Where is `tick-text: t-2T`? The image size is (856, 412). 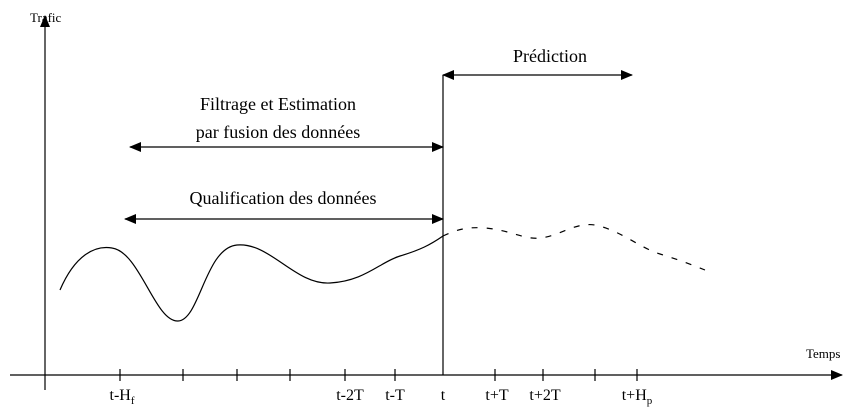 tick-text: t-2T is located at coordinates (350, 395).